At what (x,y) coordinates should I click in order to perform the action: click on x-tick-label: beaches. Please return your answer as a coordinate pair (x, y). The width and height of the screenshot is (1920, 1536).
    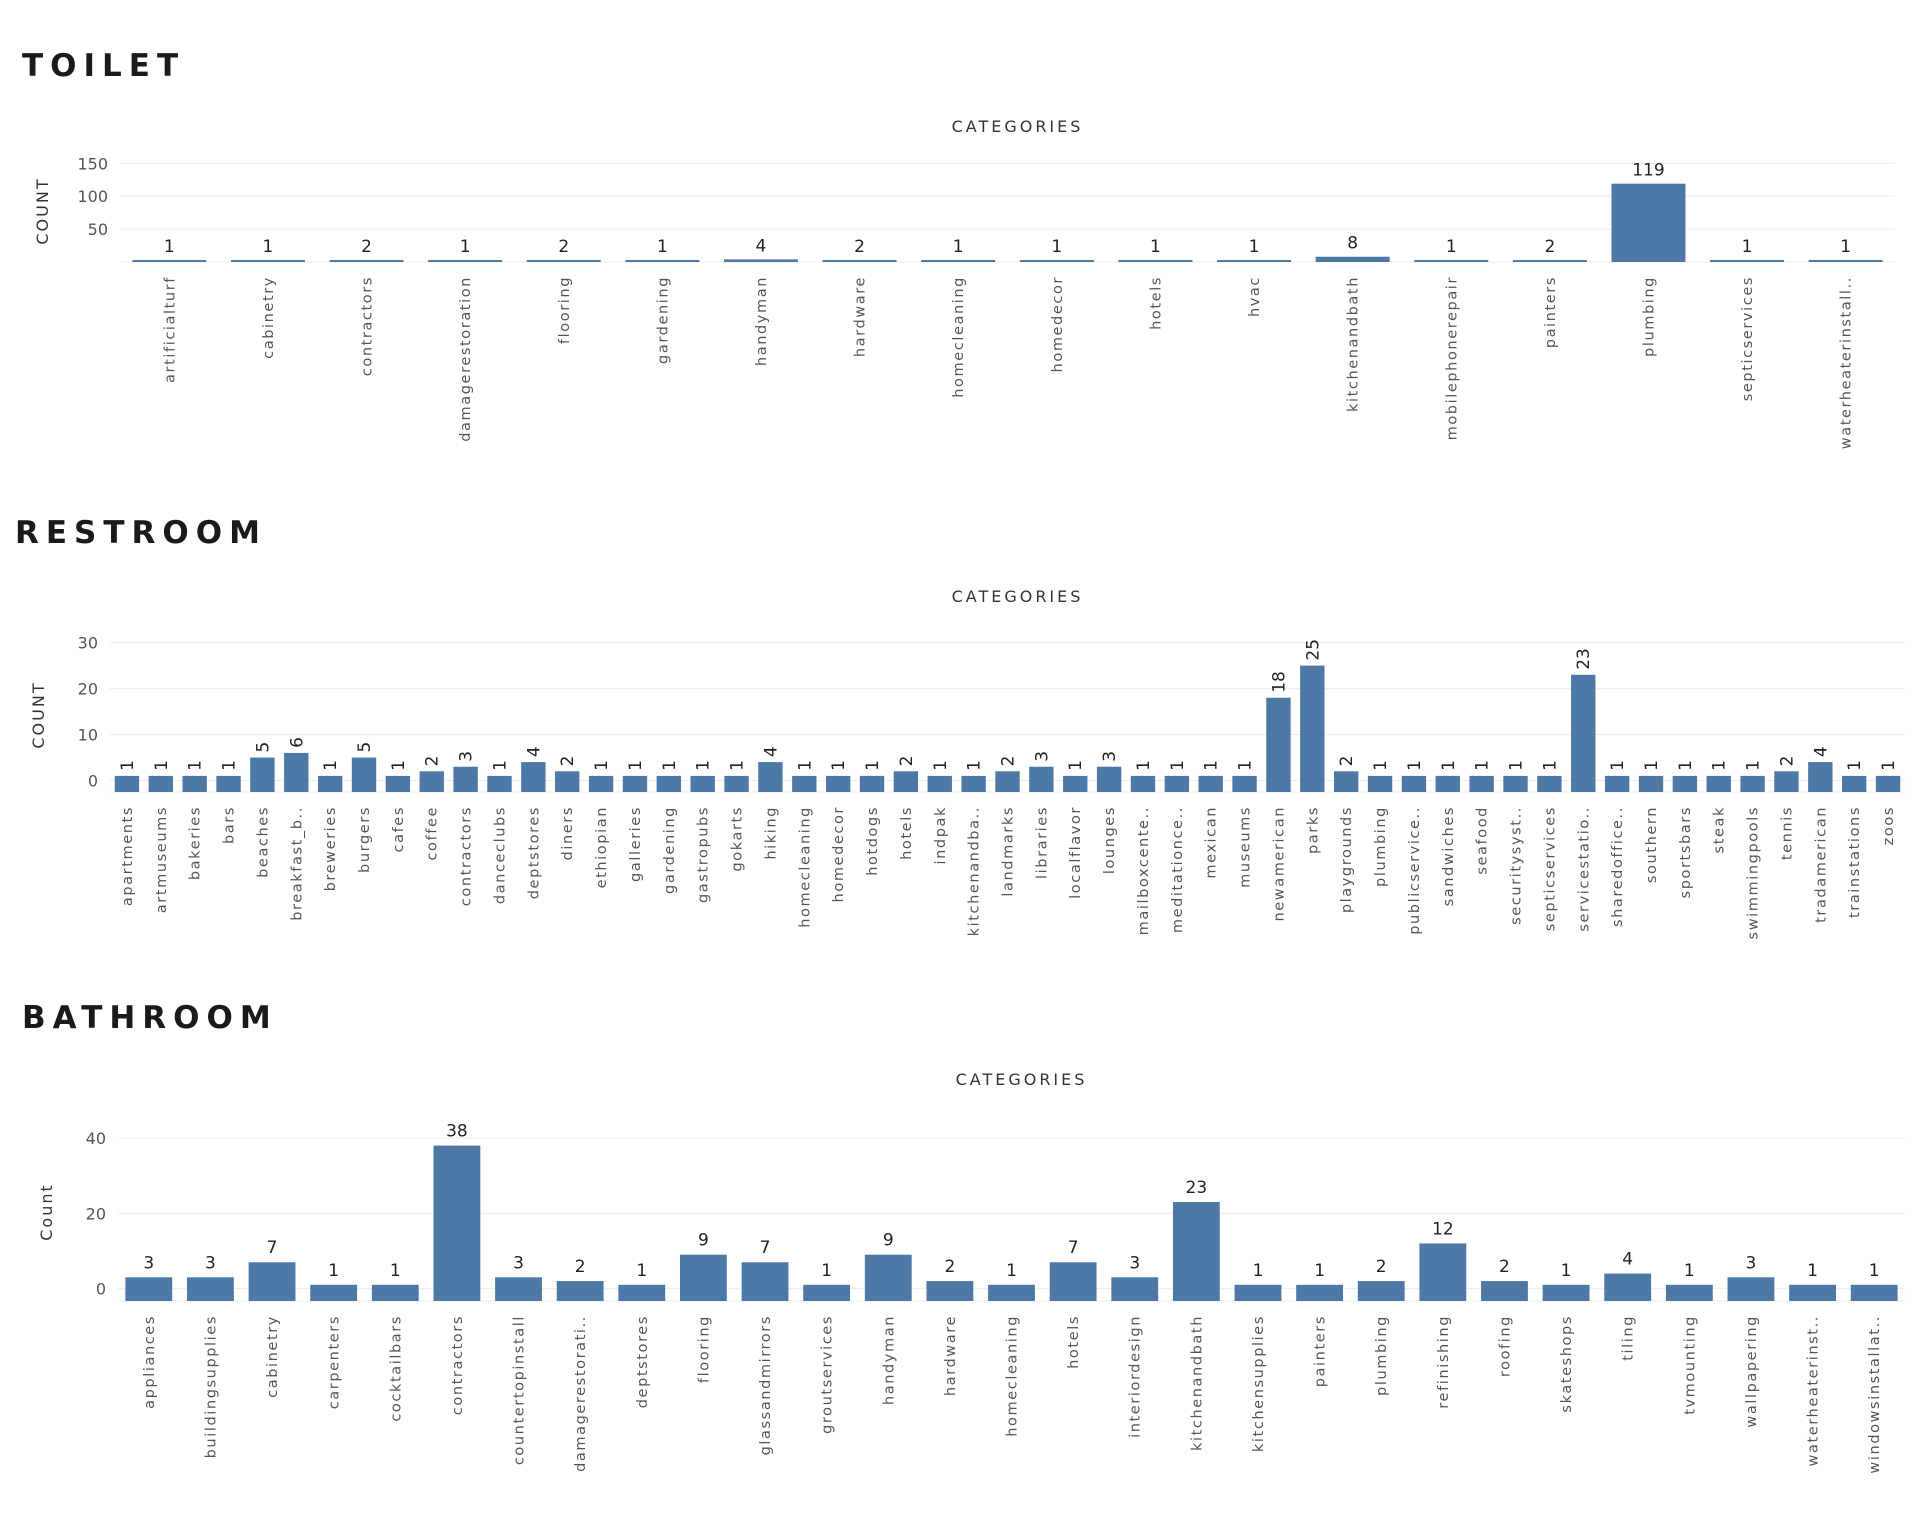
    Looking at the image, I should click on (263, 842).